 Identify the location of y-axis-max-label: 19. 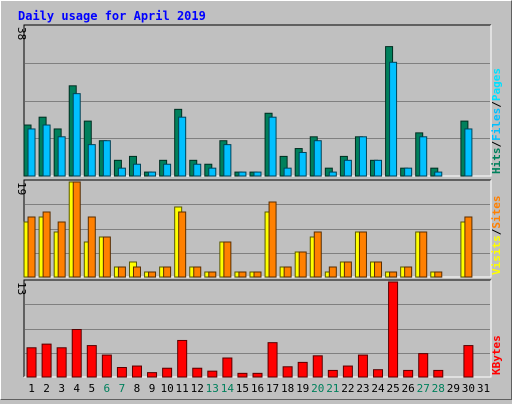
(21, 188).